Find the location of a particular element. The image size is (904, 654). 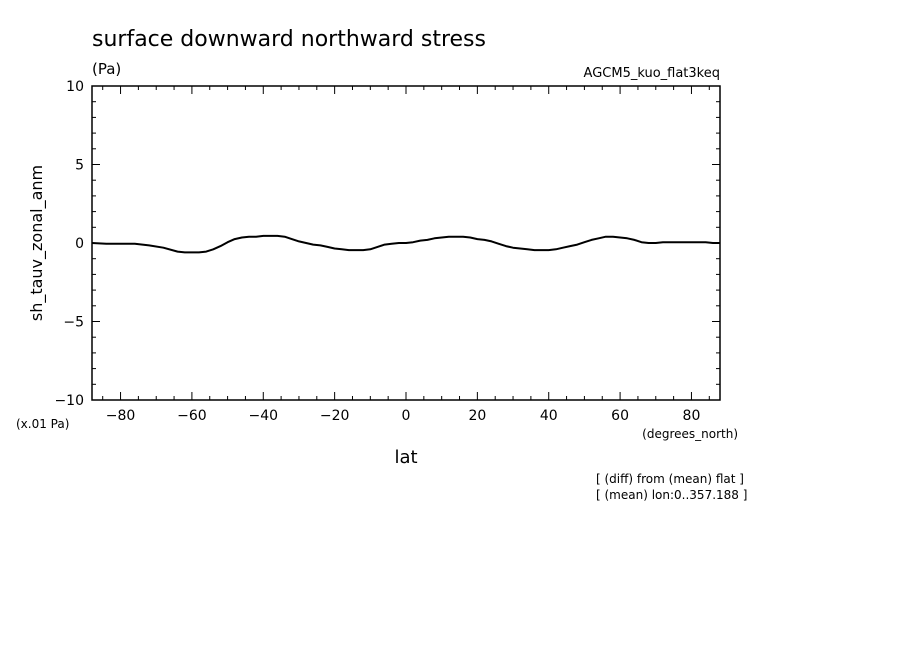

x-unit-label: (degrees_north) is located at coordinates (690, 434).